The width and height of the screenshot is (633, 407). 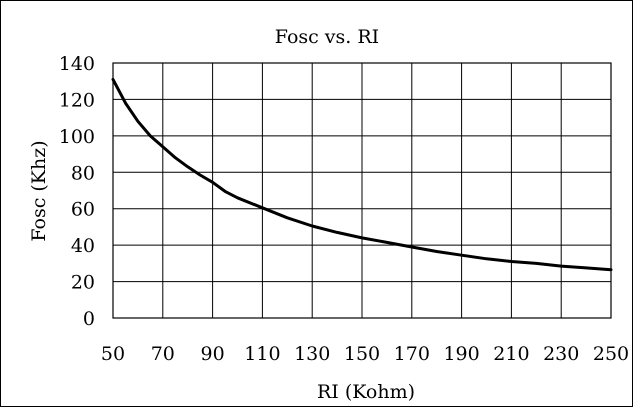 I want to click on chart-title: Fosc vs. RI, so click(x=327, y=37).